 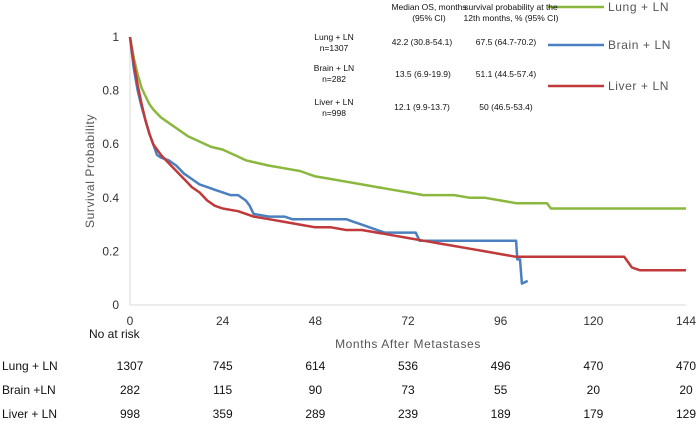 What do you see at coordinates (334, 68) in the screenshot?
I see `stats-row-brain-group-line1: Brain + LN` at bounding box center [334, 68].